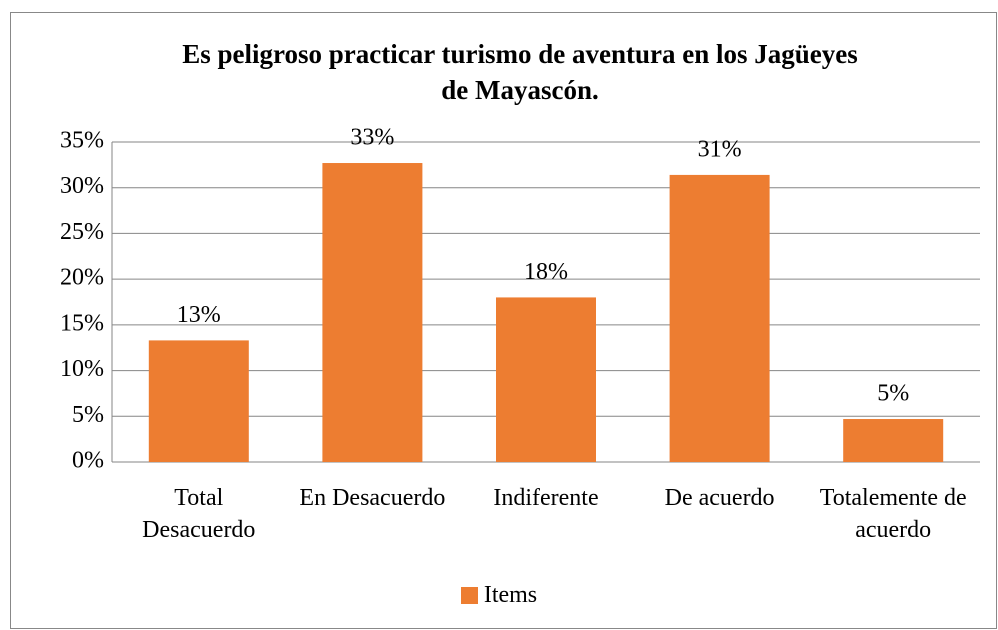 This screenshot has height=630, width=998. I want to click on x-tick-label: Indiferente, so click(546, 498).